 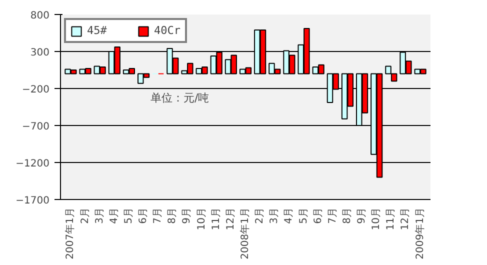 I want to click on legend-label: 40Cr, so click(x=167, y=30).